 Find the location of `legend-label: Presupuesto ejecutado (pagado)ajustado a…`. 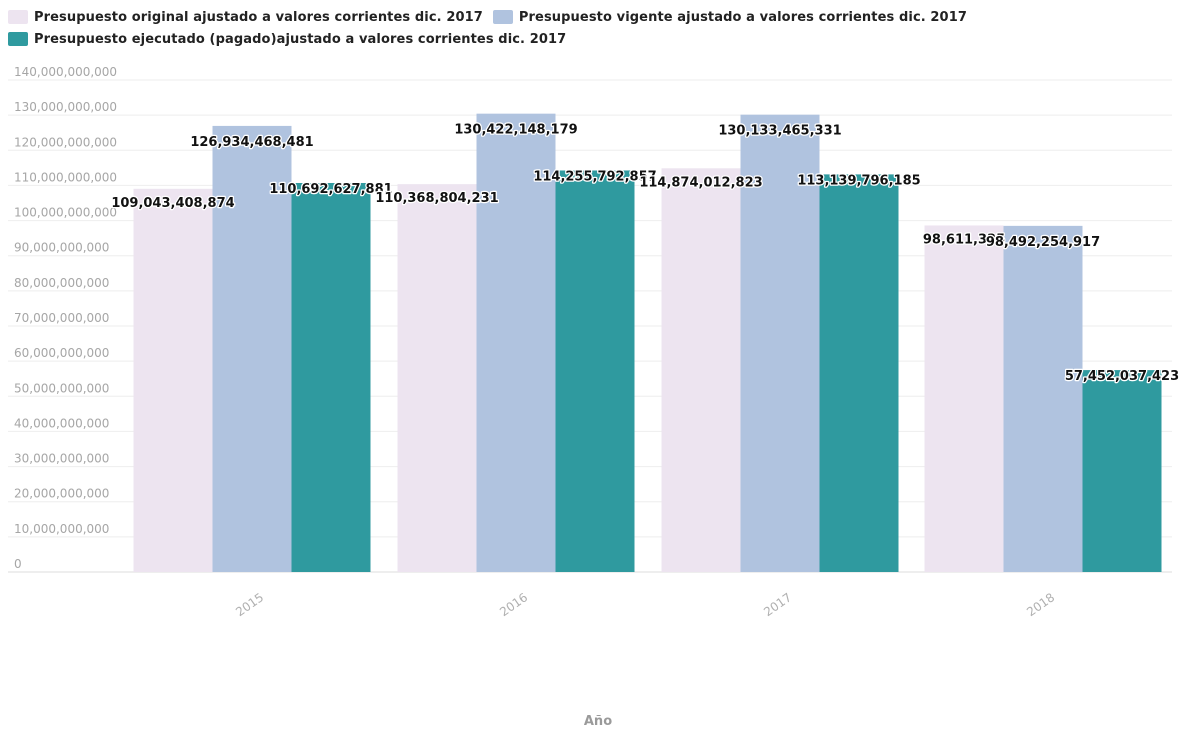

legend-label: Presupuesto ejecutado (pagado)ajustado a… is located at coordinates (300, 39).